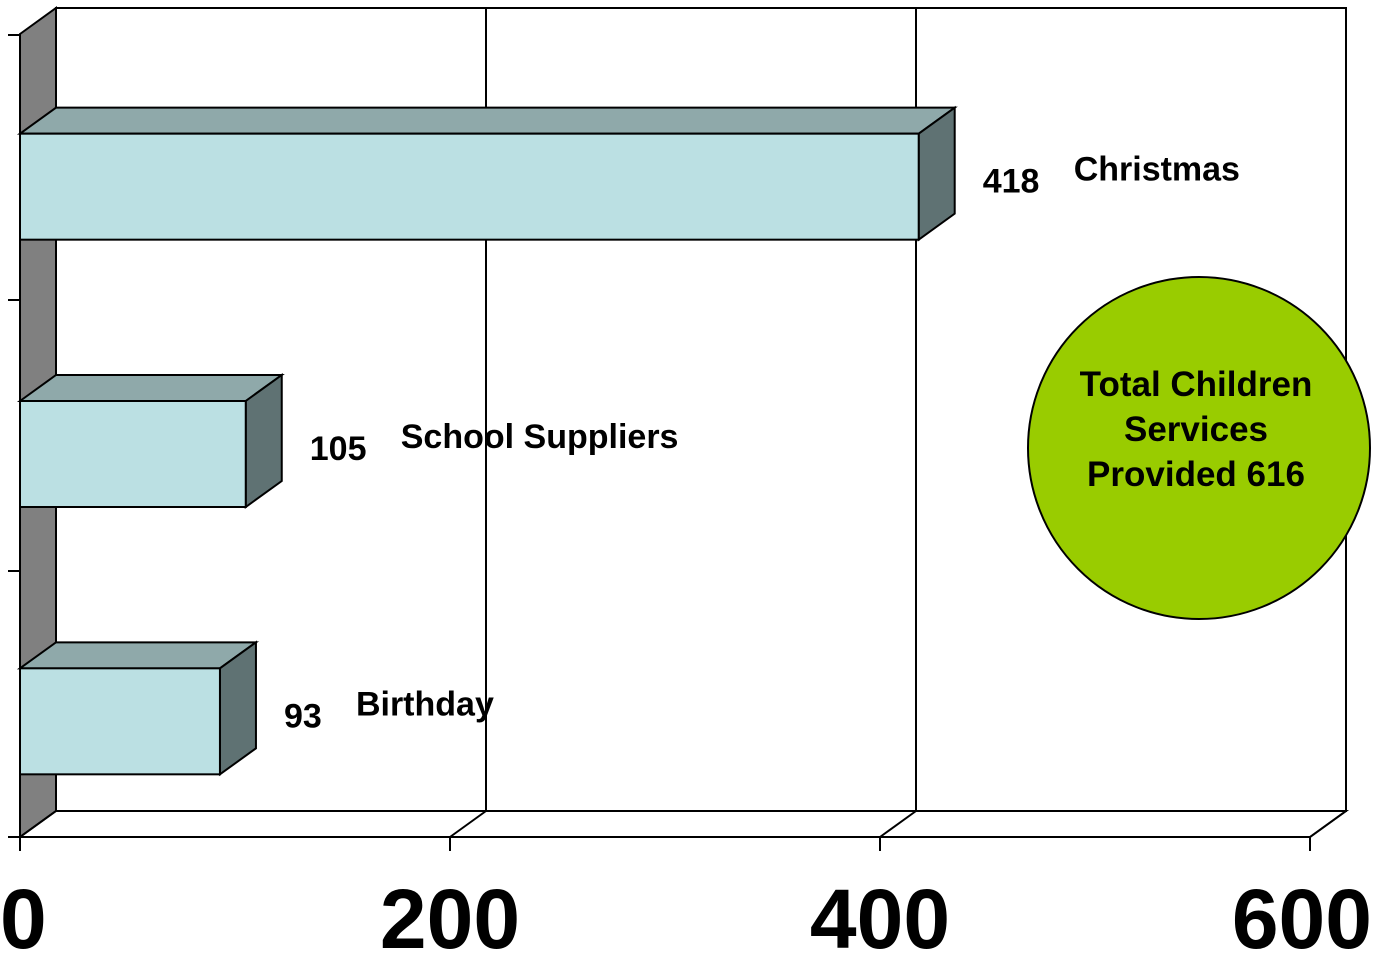  Describe the element at coordinates (1157, 170) in the screenshot. I see `bar-category-label: Christmas` at that location.